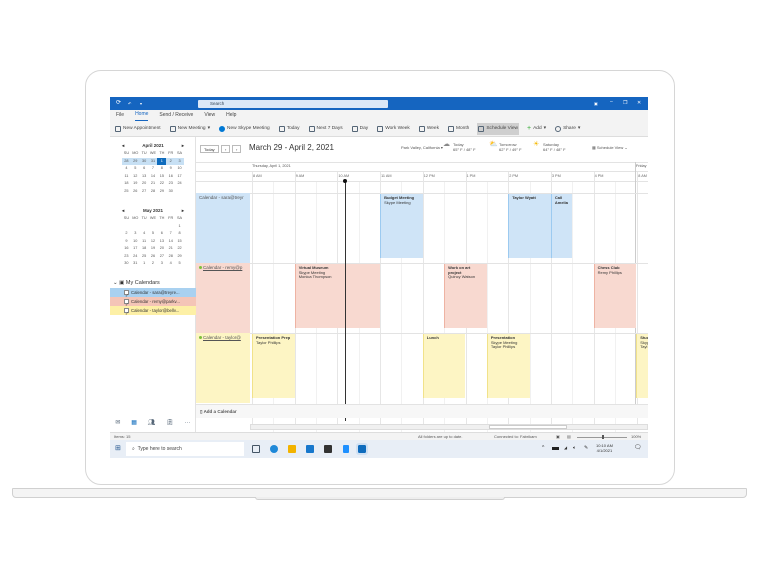  Describe the element at coordinates (596, 103) in the screenshot. I see `coming-soon-icon: ▣` at that location.